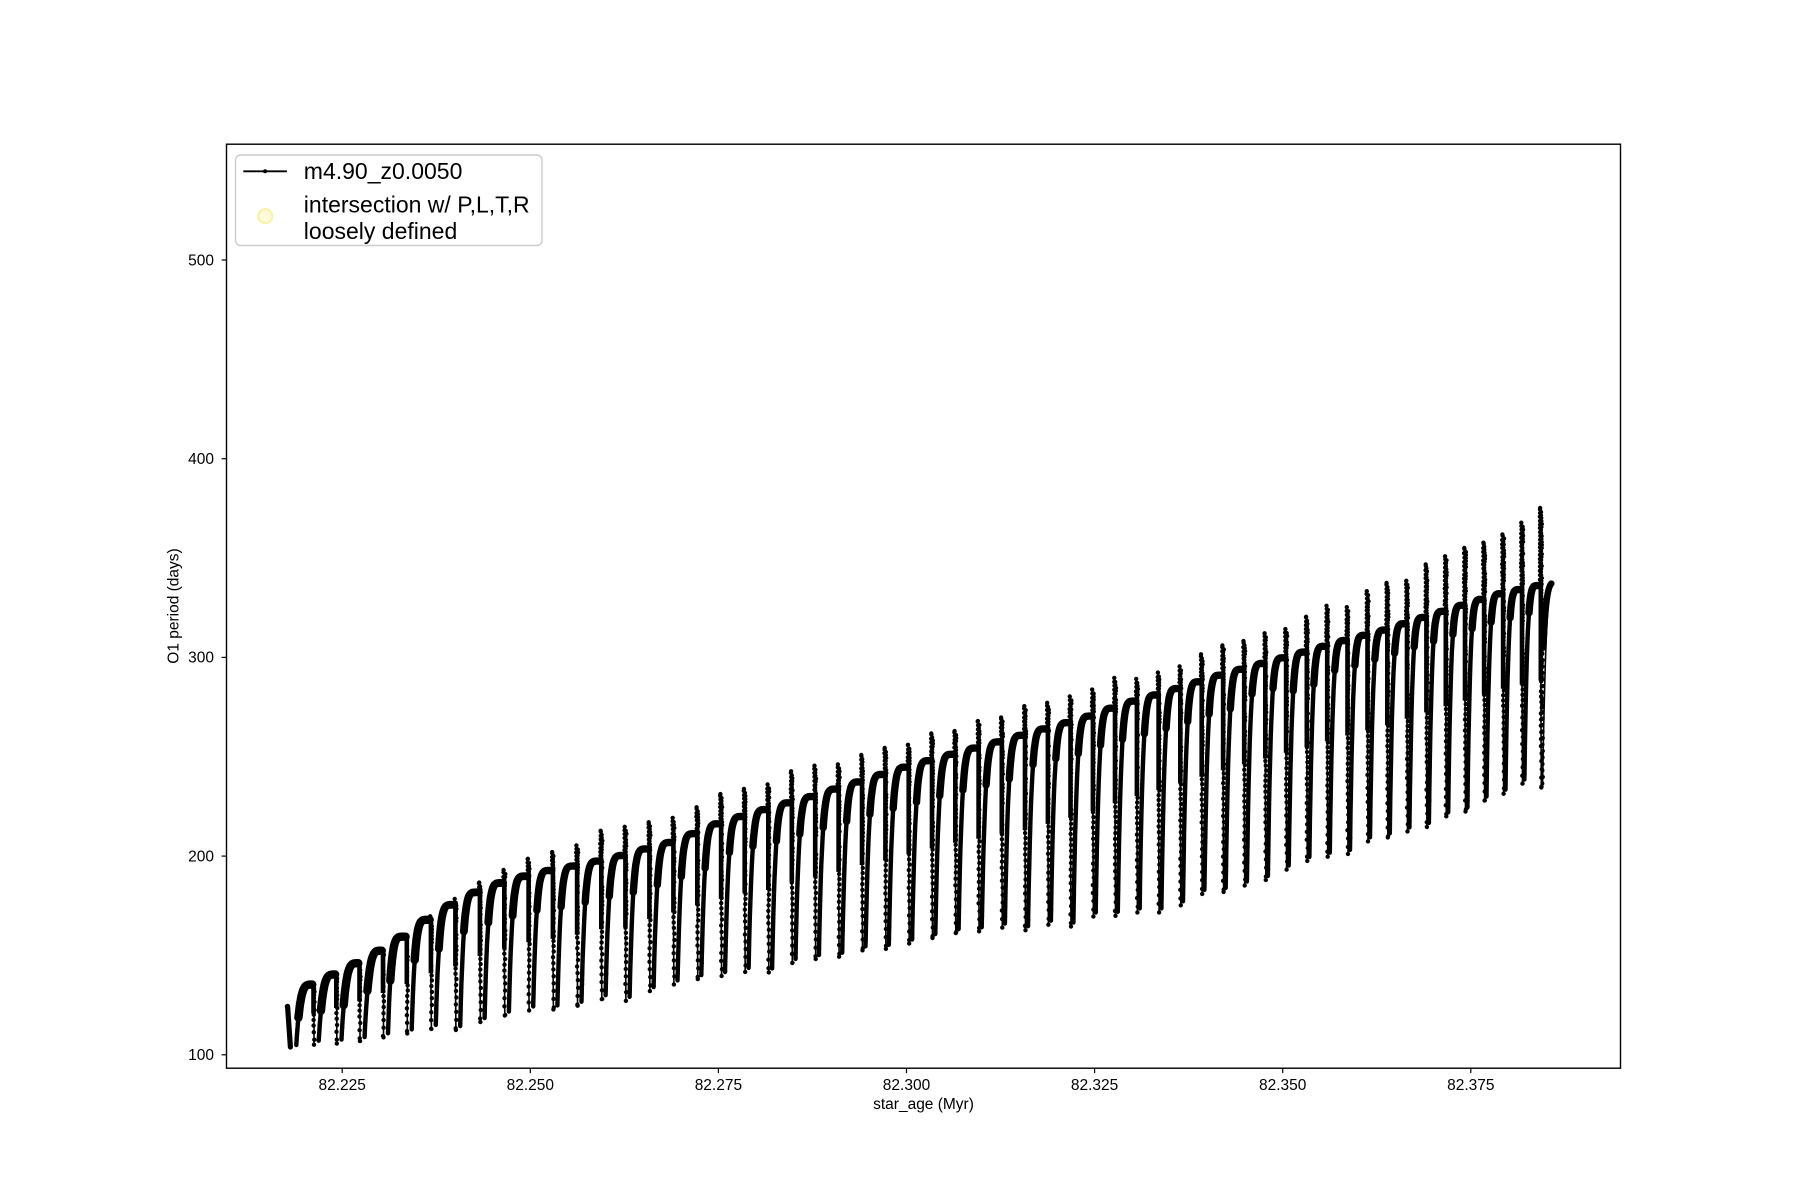  What do you see at coordinates (907, 1085) in the screenshot?
I see `svg-text: 82.300` at bounding box center [907, 1085].